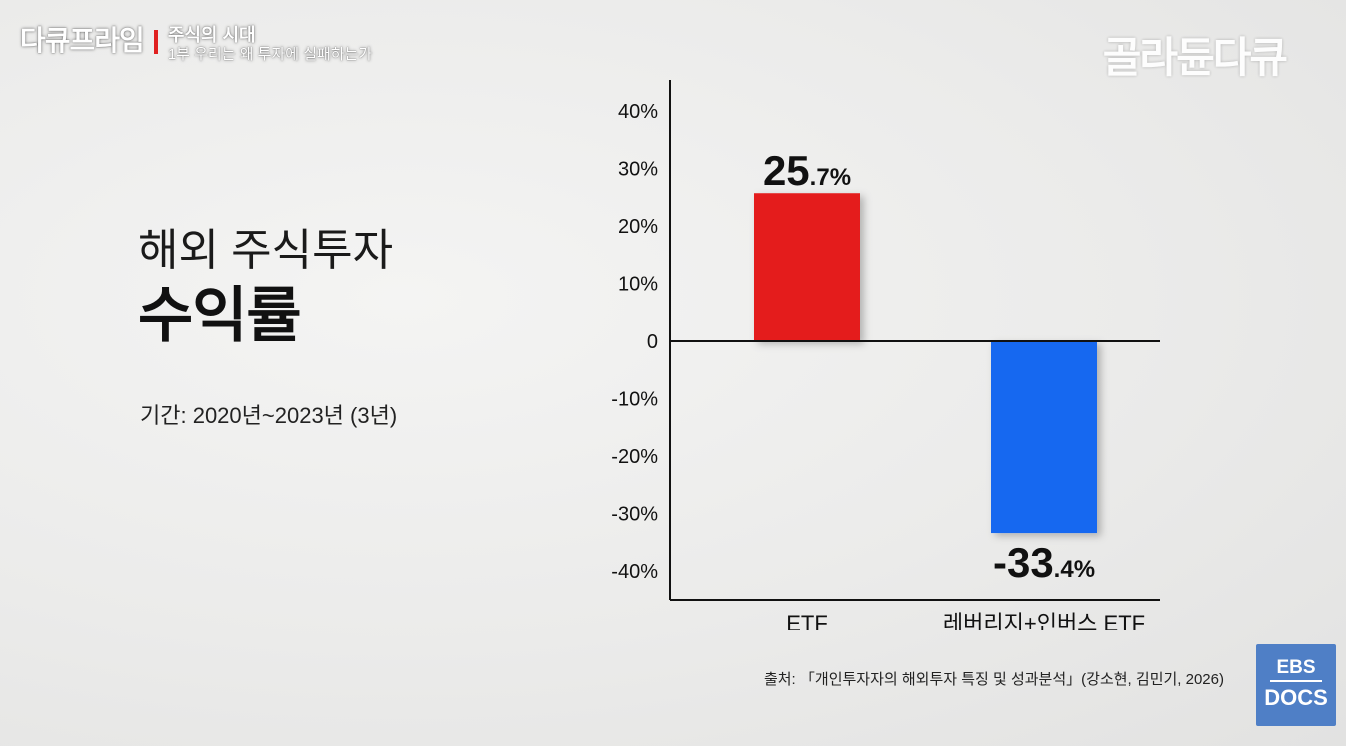  Describe the element at coordinates (155, 42) in the screenshot. I see `brand-divider` at that location.